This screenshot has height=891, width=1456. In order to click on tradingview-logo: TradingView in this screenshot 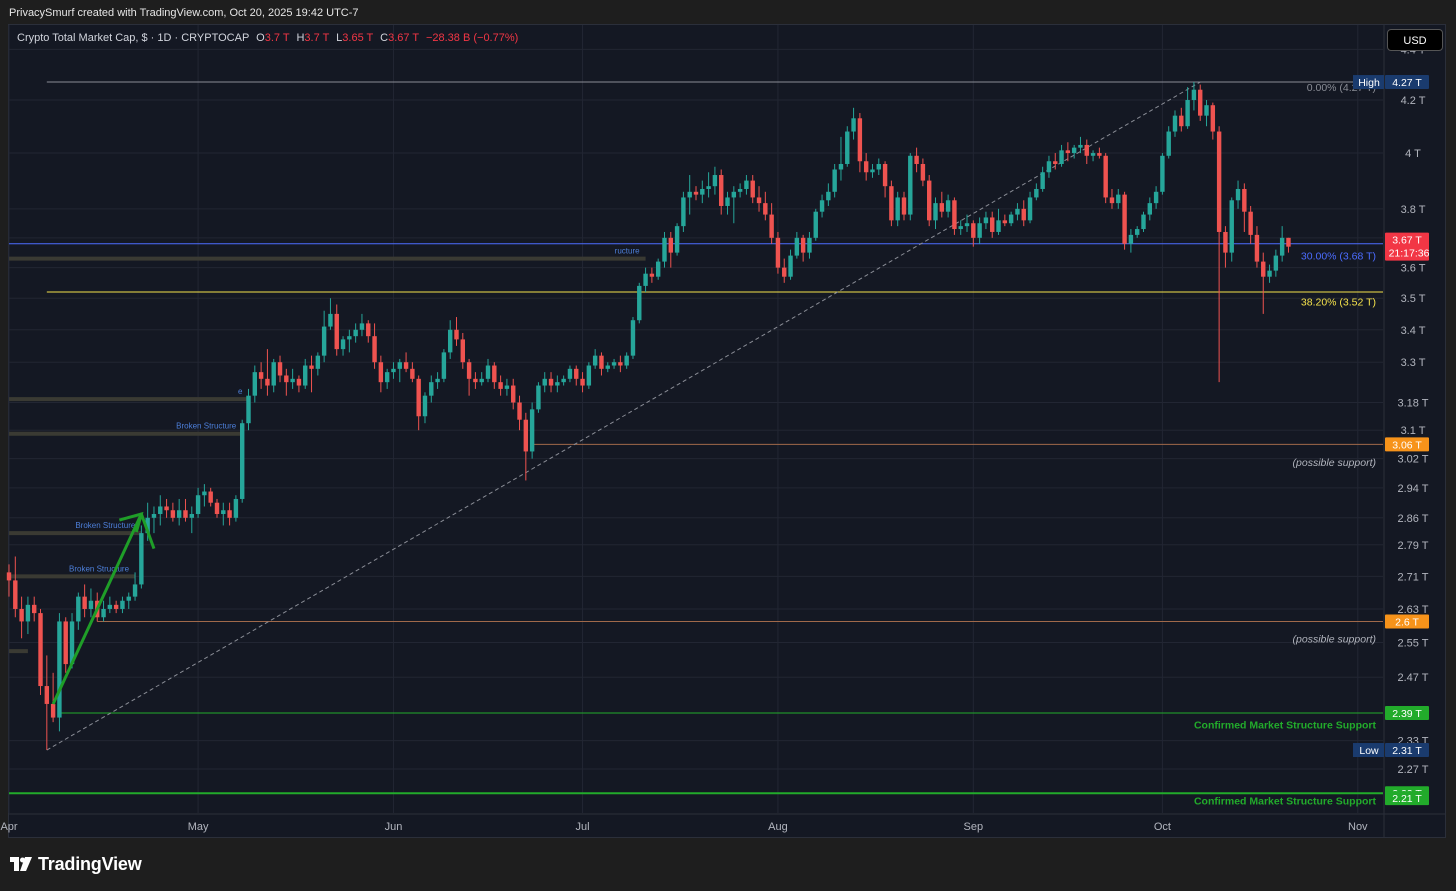, I will do `click(76, 864)`.